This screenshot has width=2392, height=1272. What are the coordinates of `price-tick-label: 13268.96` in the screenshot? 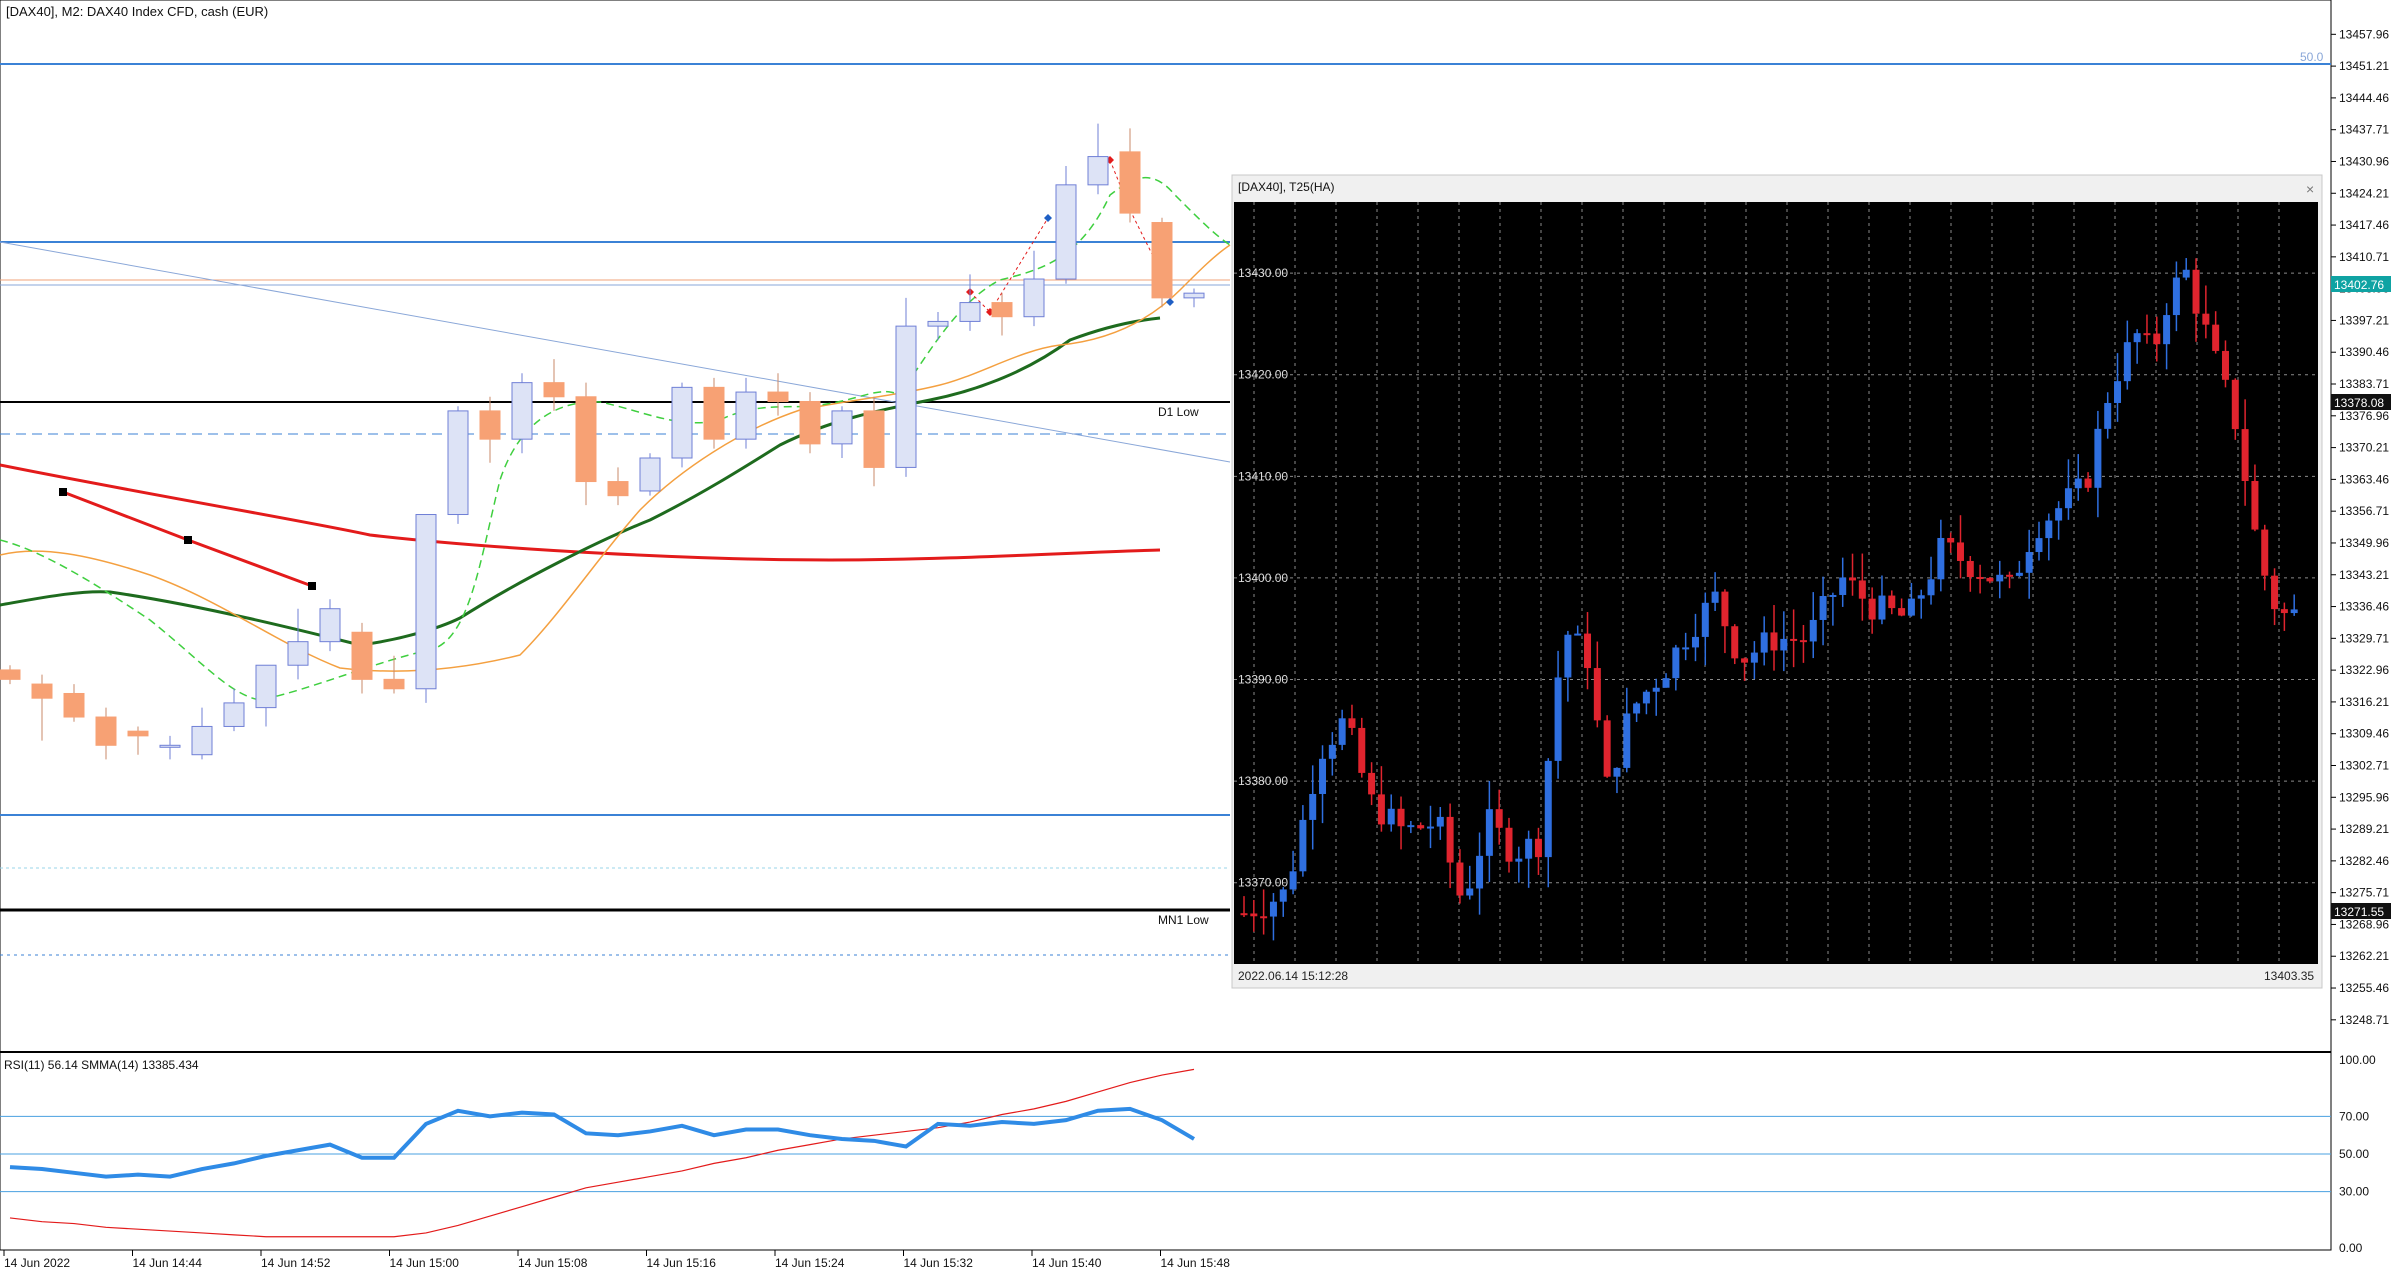 It's located at (2364, 924).